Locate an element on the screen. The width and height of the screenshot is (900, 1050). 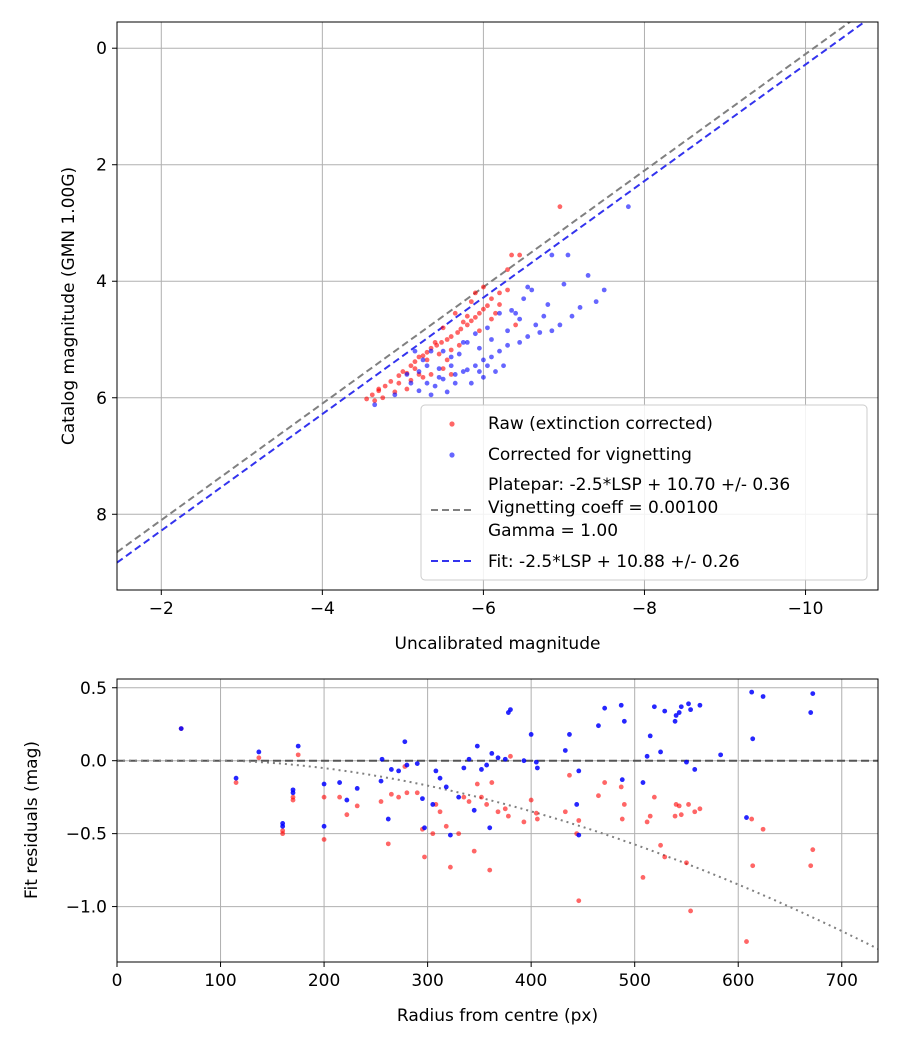
legend-gamma-label: Gamma = 1.00 is located at coordinates (553, 531).